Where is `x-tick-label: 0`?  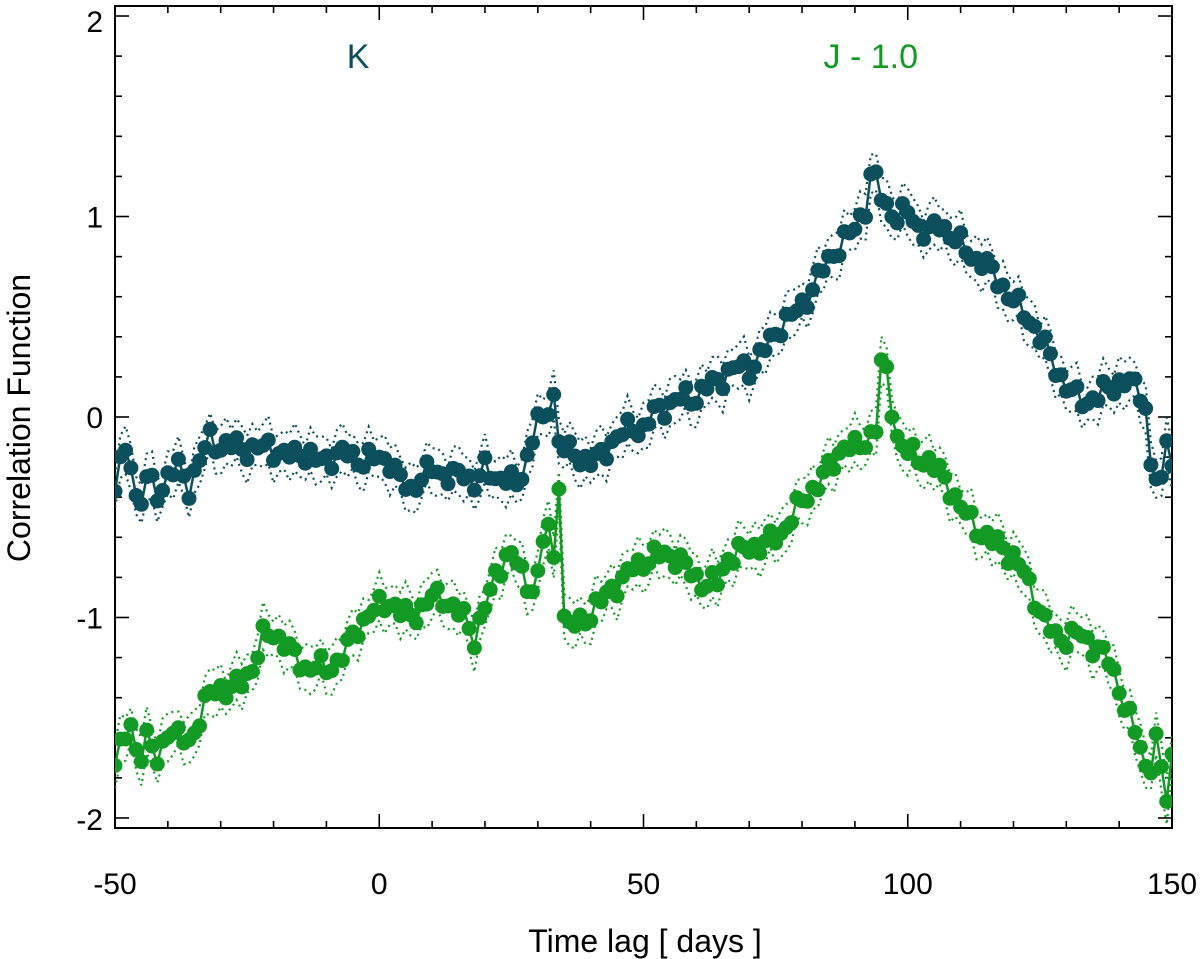
x-tick-label: 0 is located at coordinates (379, 884).